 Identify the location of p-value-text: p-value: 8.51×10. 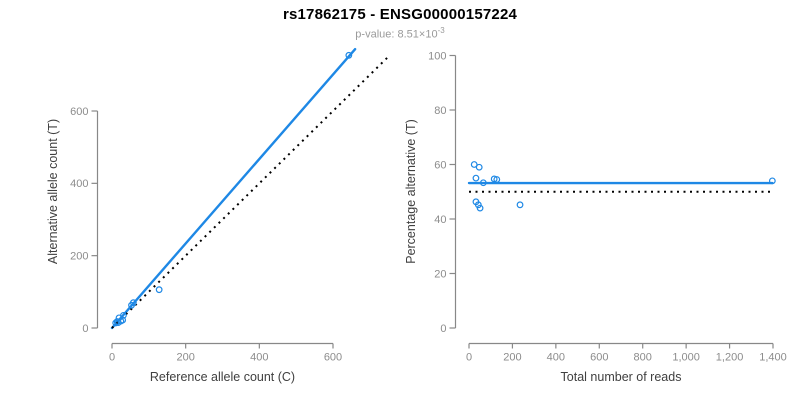
(396, 34).